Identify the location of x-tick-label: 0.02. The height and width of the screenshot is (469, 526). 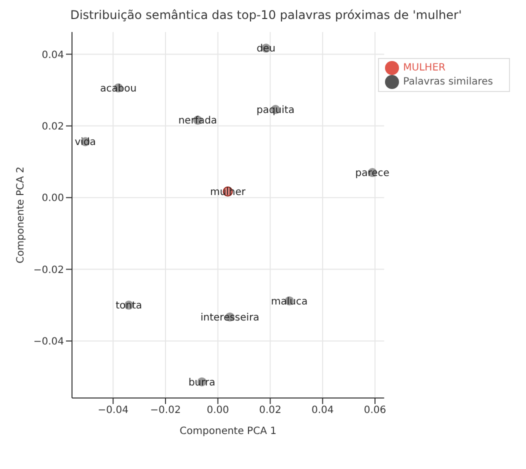
(270, 410).